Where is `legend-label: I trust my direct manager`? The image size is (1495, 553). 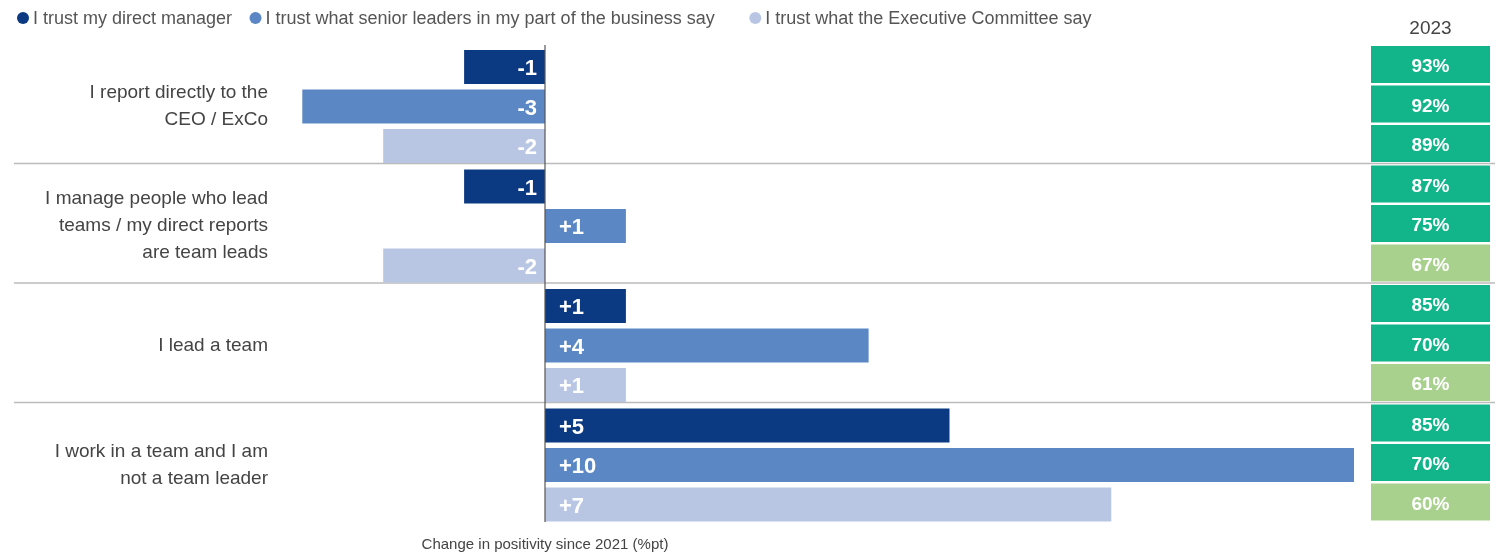 legend-label: I trust my direct manager is located at coordinates (133, 18).